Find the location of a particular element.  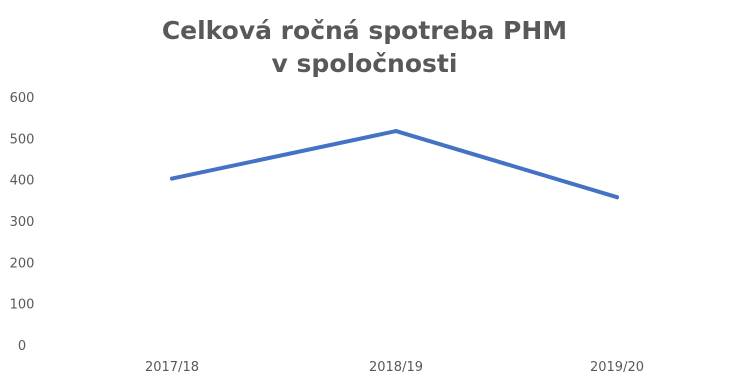

x-tick-label: 2018/19 is located at coordinates (396, 367).